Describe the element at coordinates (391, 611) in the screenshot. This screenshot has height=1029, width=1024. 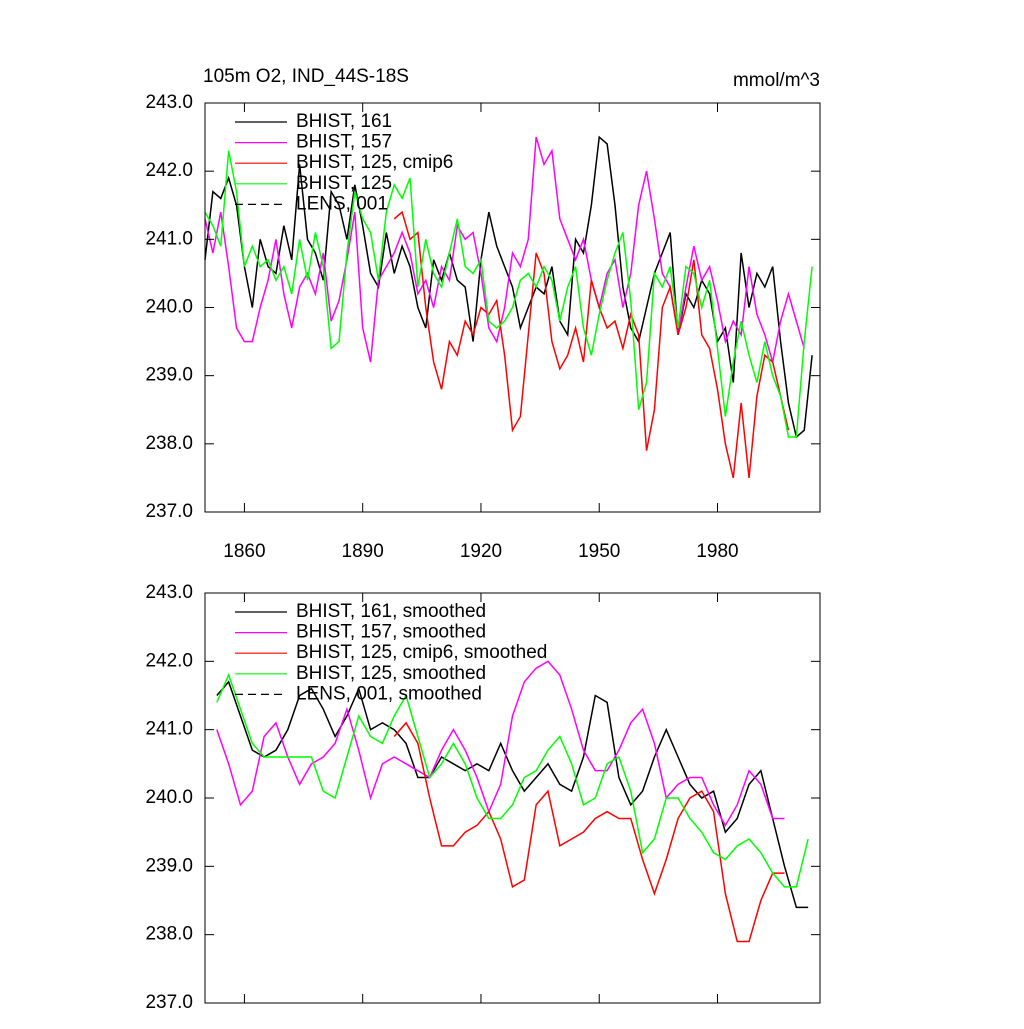
I see `legend-label: BHIST, 161, smoothed` at that location.